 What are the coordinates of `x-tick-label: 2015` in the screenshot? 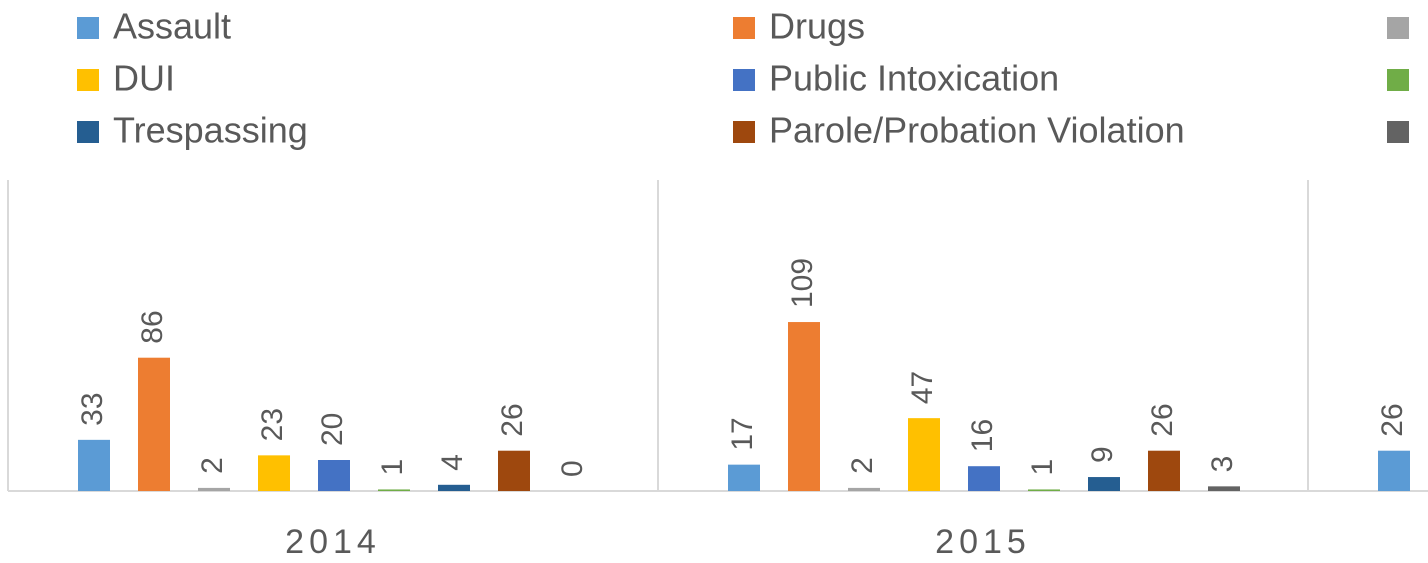 It's located at (983, 542).